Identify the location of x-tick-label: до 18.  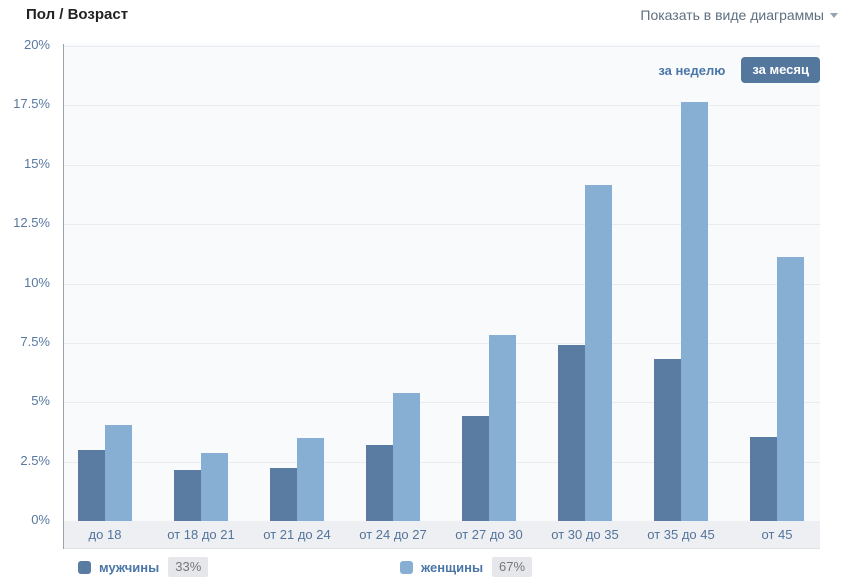
(105, 534).